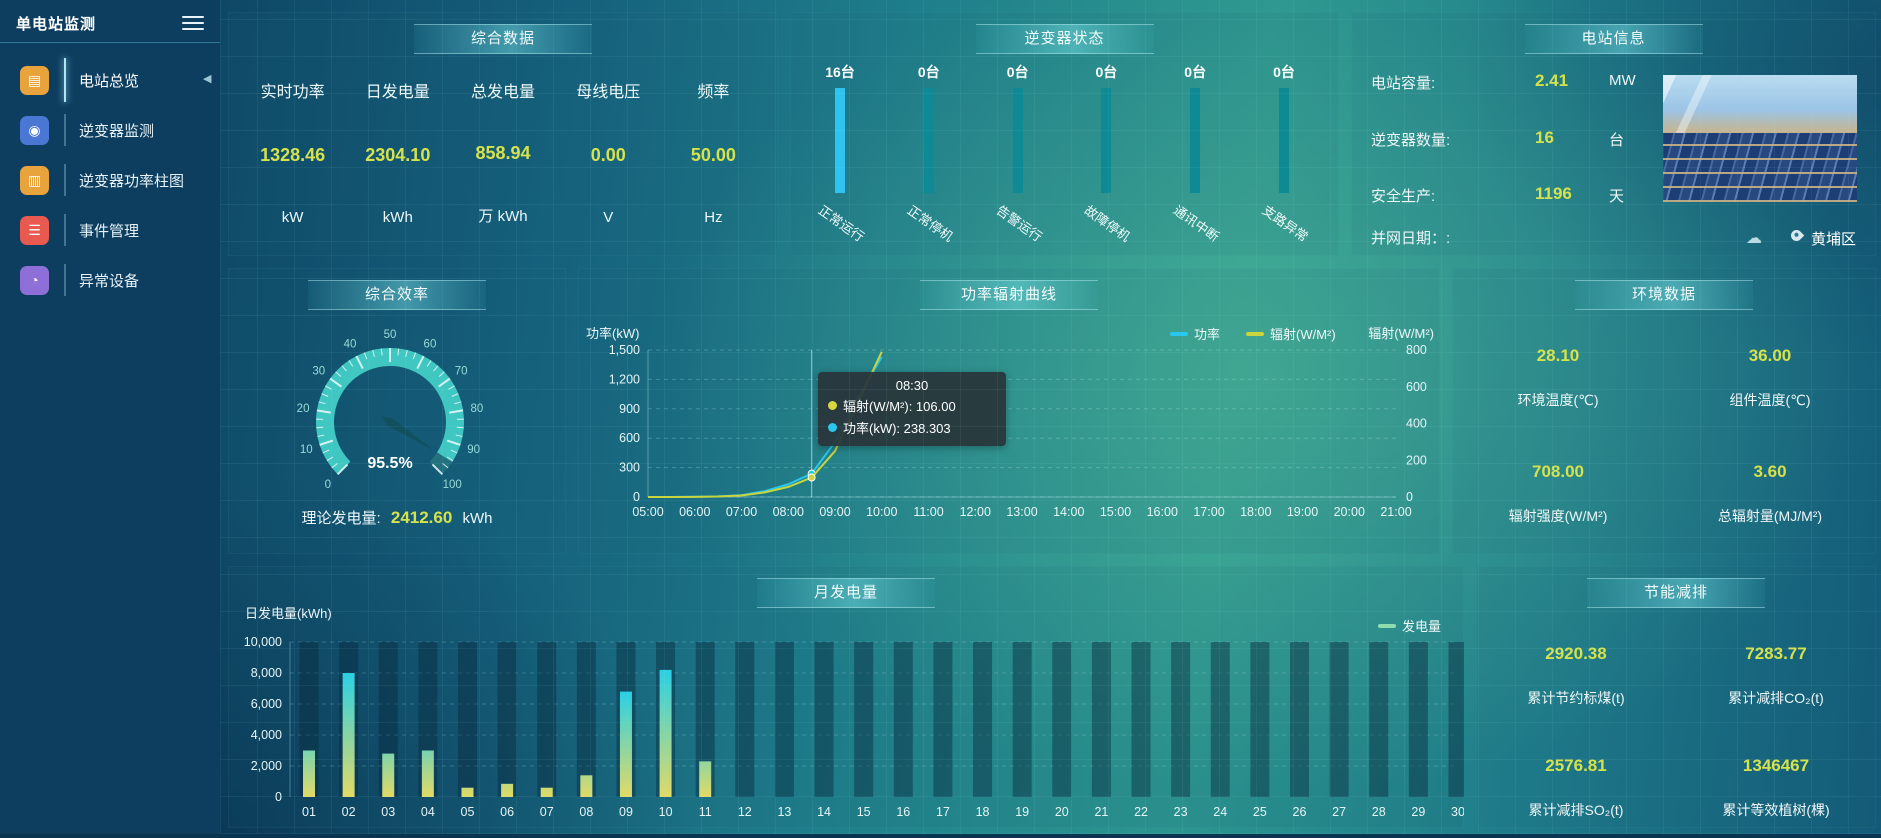 The width and height of the screenshot is (1881, 838). What do you see at coordinates (1553, 194) in the screenshot?
I see `station-info-value: 1196` at bounding box center [1553, 194].